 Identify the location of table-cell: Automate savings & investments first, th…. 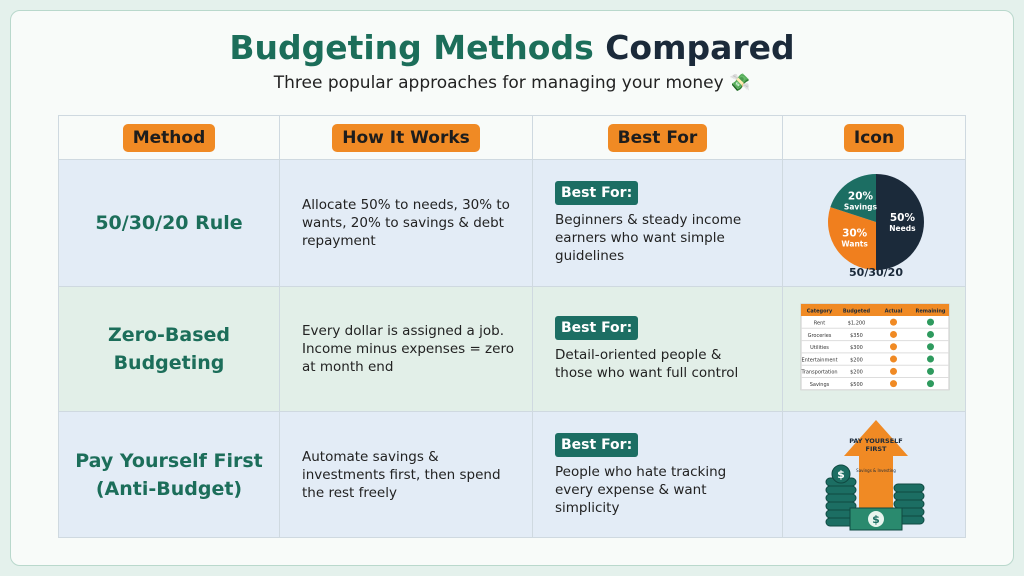
(406, 475).